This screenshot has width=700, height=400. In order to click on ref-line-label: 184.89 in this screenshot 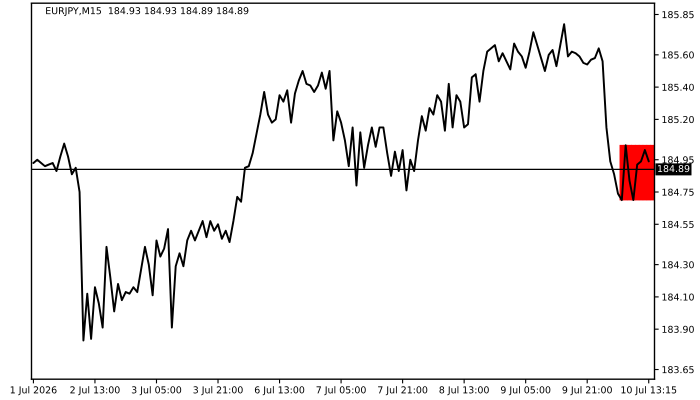, I will do `click(674, 168)`.